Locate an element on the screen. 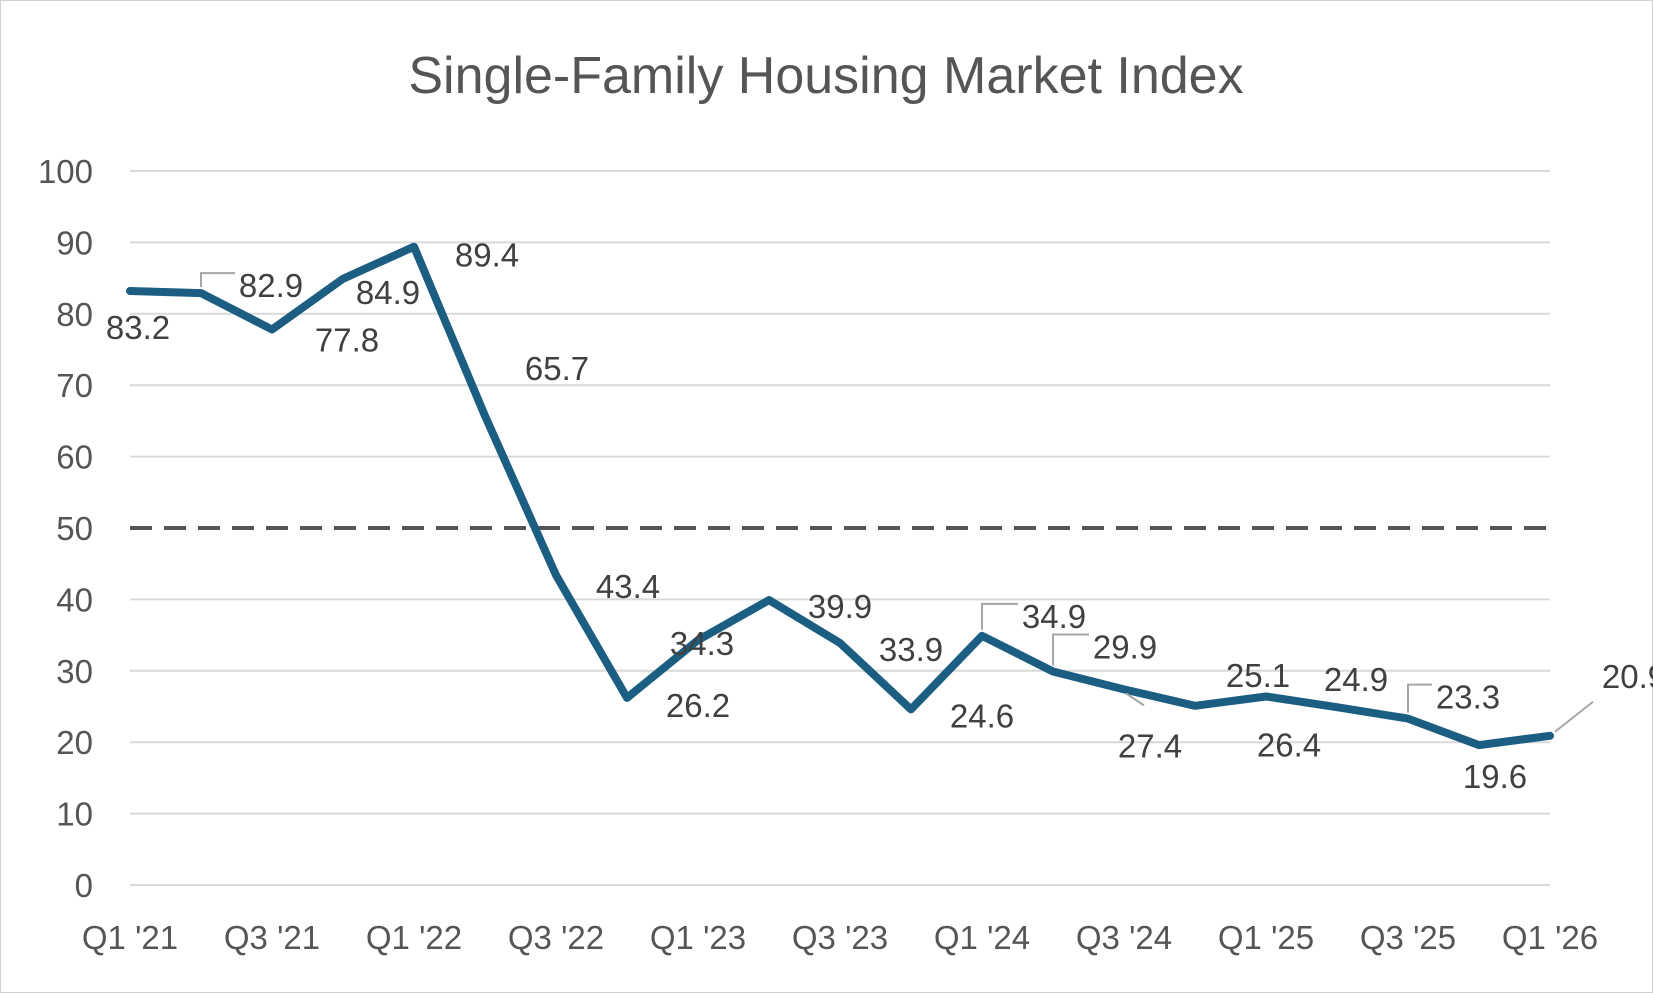 The image size is (1653, 993). data-label: 83.2 is located at coordinates (138, 327).